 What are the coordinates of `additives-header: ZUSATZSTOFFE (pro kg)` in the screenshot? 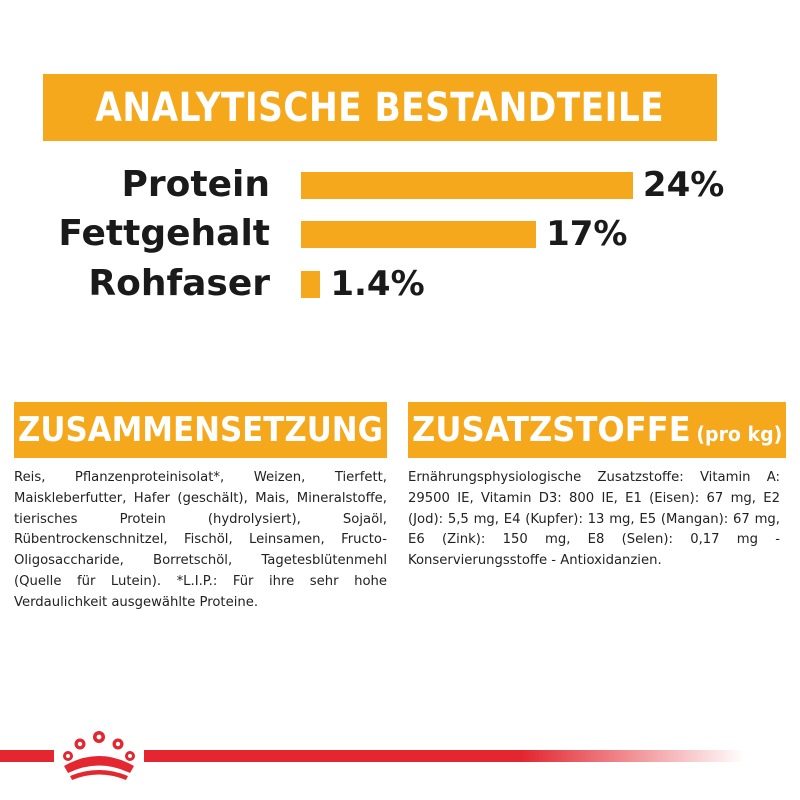 It's located at (597, 430).